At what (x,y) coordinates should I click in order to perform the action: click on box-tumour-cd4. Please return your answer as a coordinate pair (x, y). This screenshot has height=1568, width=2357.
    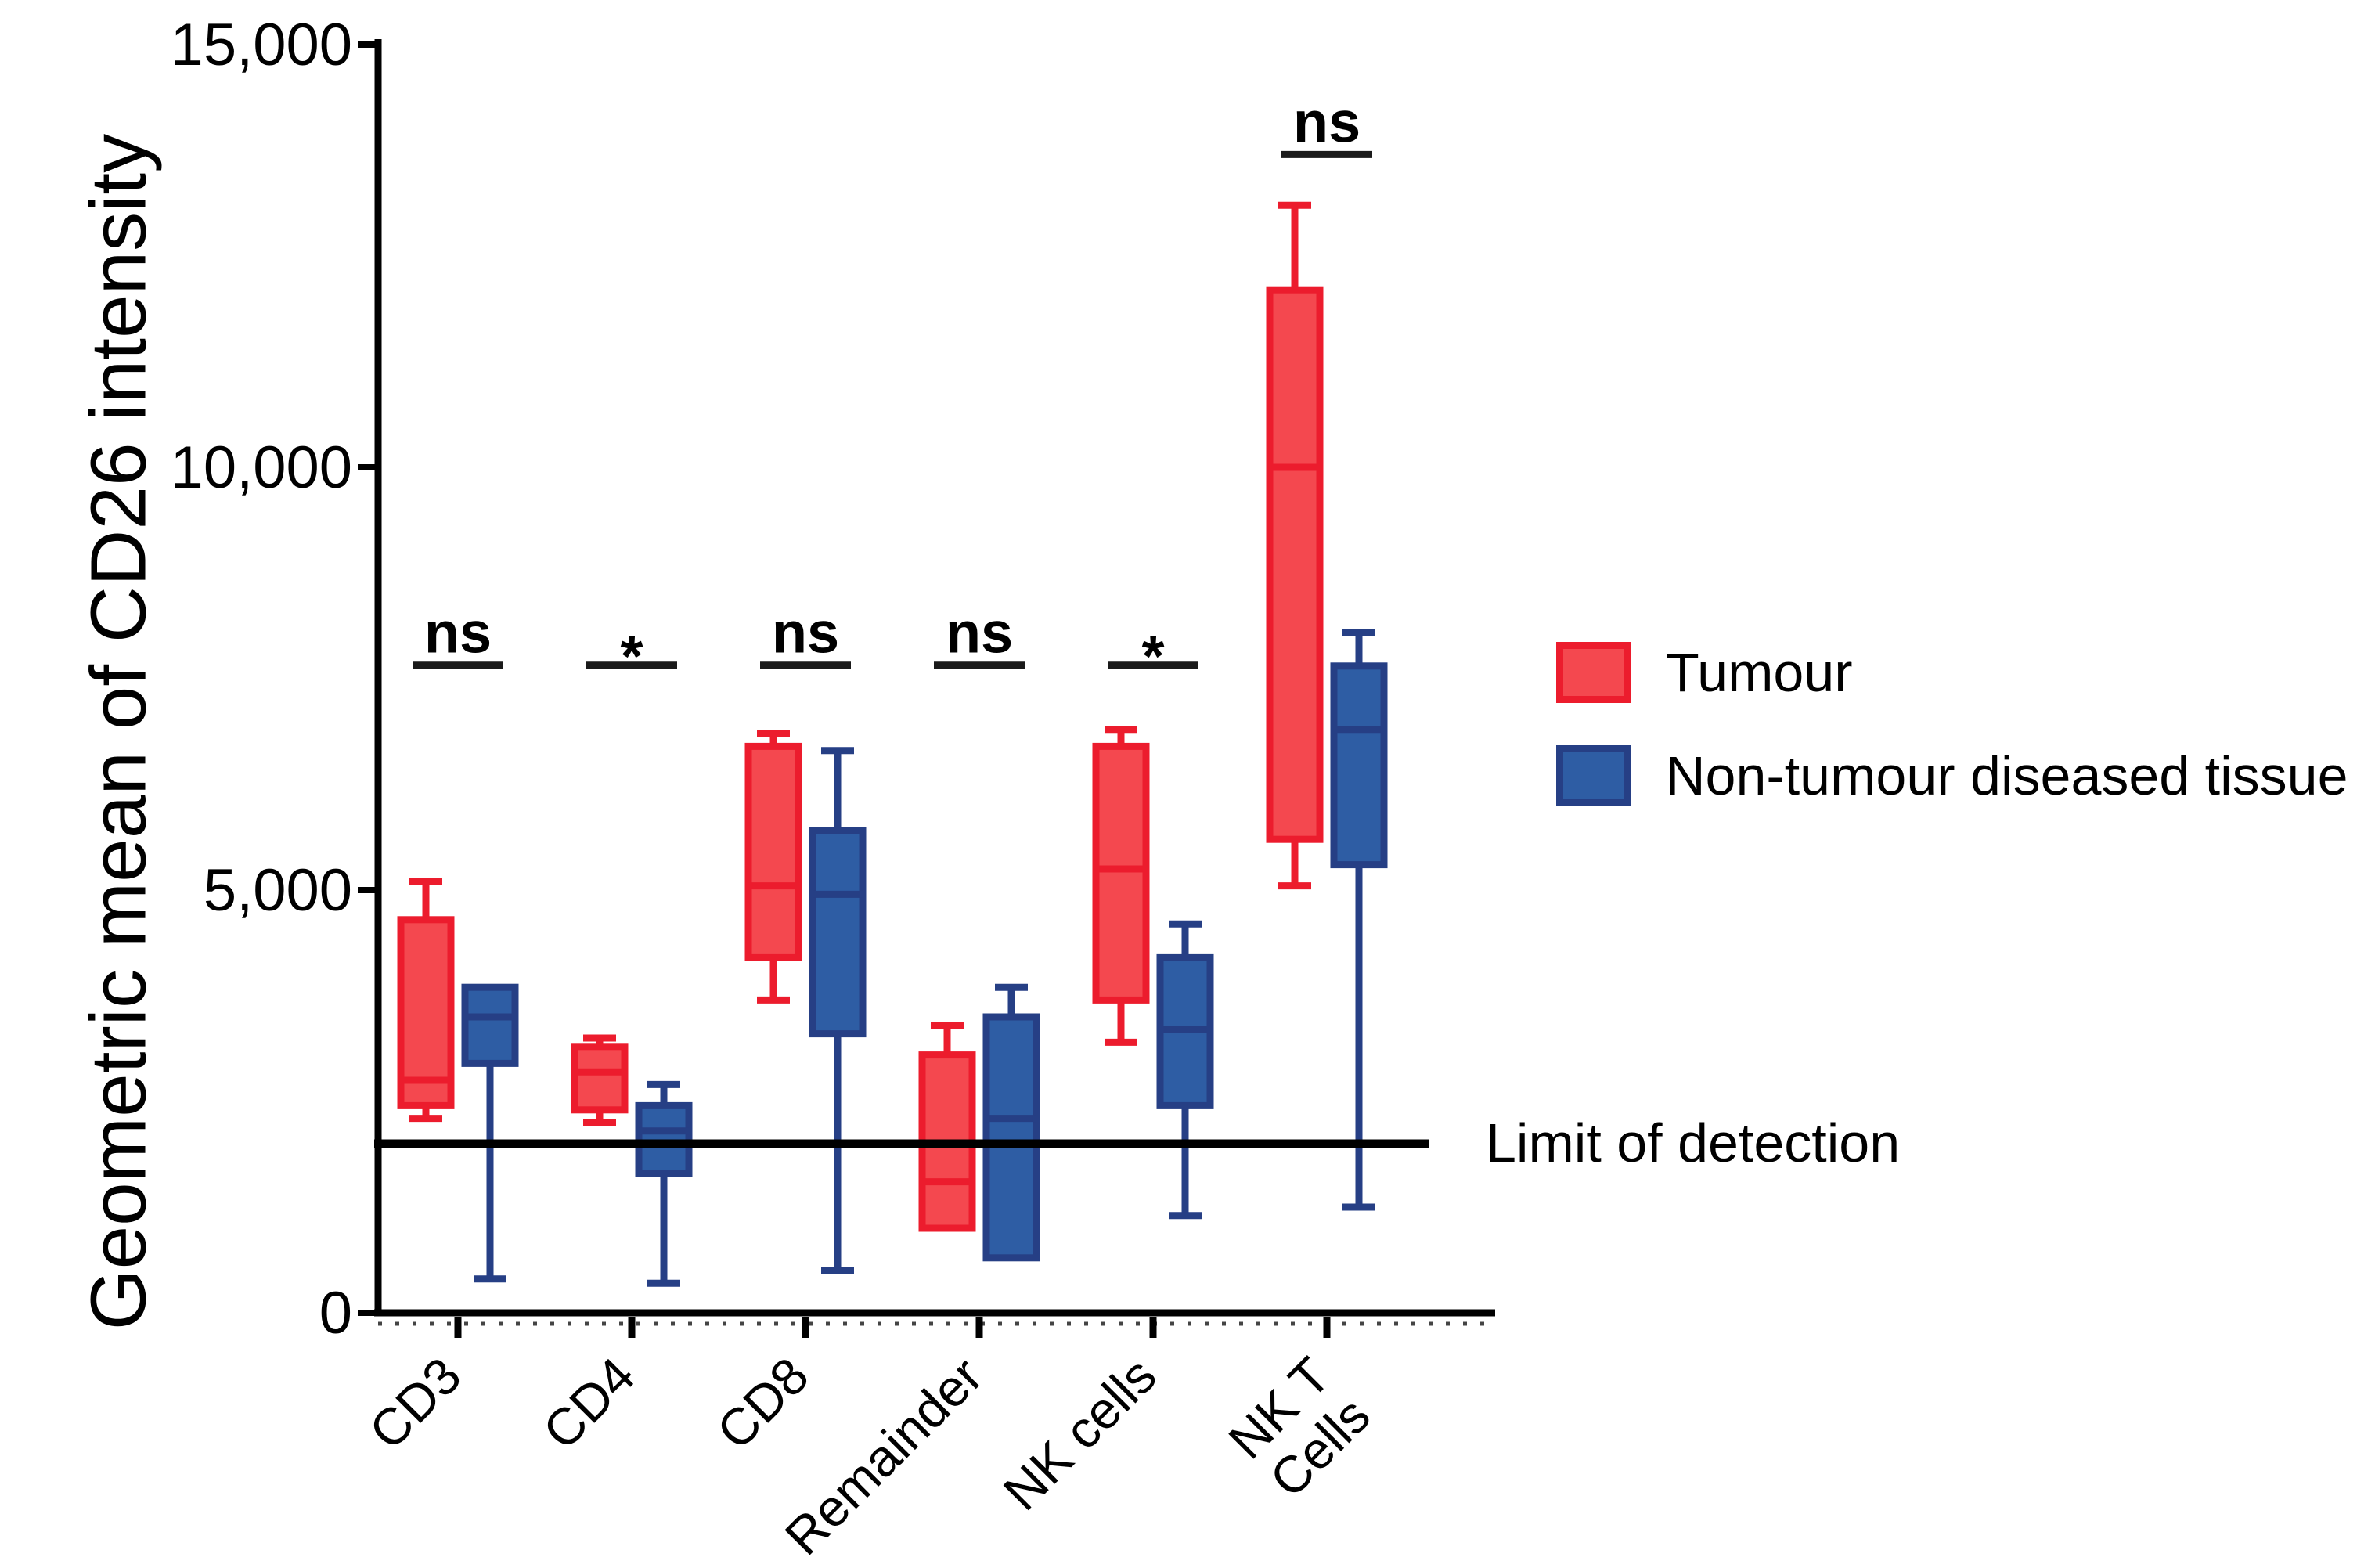
    Looking at the image, I should click on (600, 1078).